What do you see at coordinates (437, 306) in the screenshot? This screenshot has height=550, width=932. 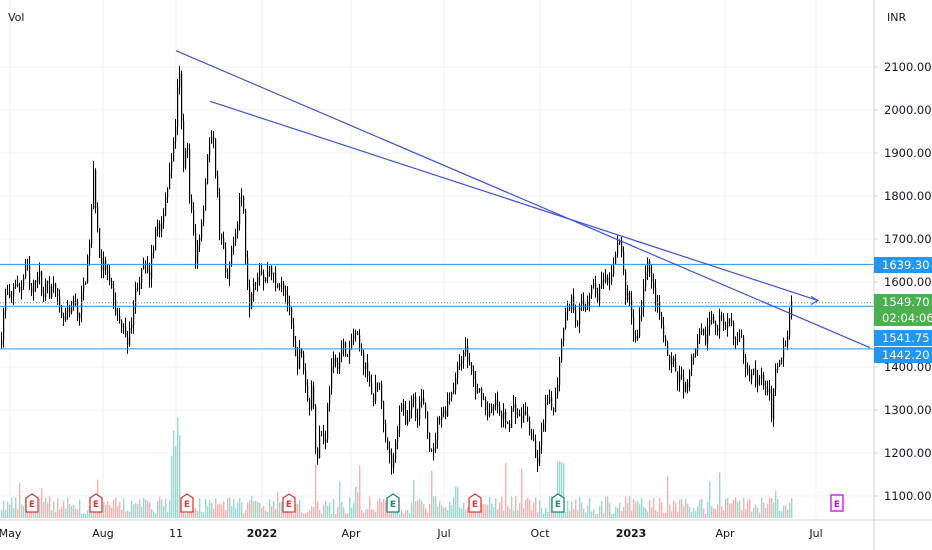 I see `horizontal-levels` at bounding box center [437, 306].